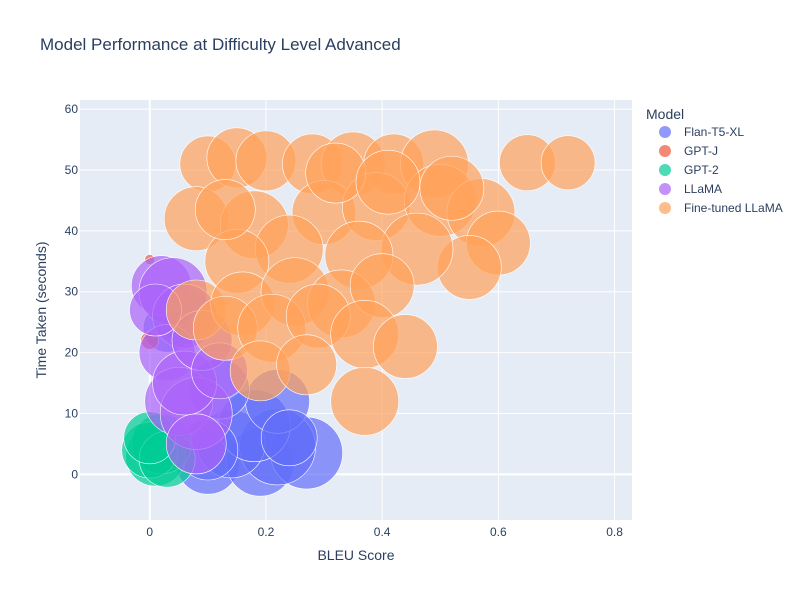  What do you see at coordinates (665, 114) in the screenshot?
I see `legend-title: Model` at bounding box center [665, 114].